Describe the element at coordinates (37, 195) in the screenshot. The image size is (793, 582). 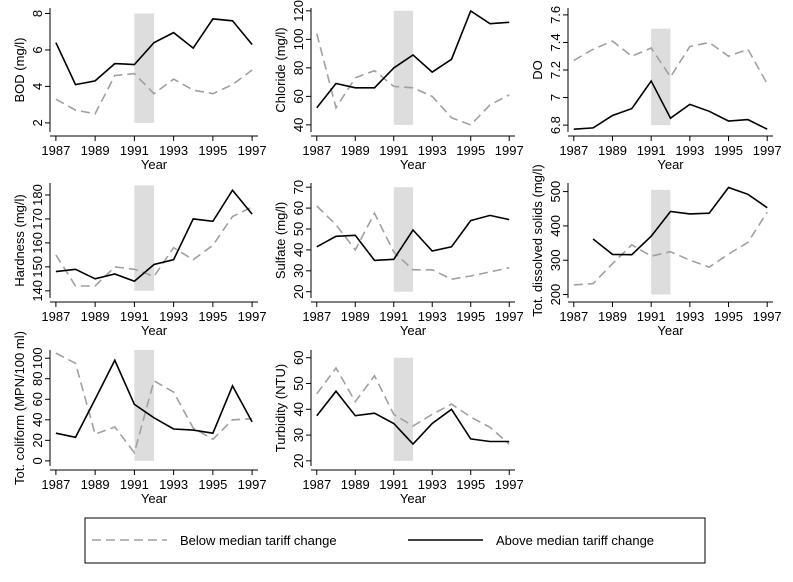
I see `y-tick-label: 180` at that location.